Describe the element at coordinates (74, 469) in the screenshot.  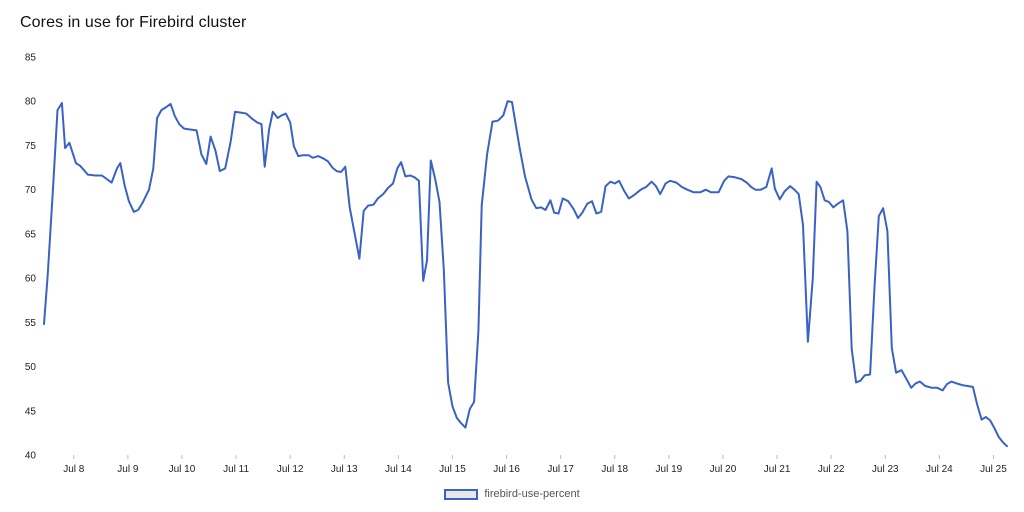
I see `x-tick-label: Jul 8` at that location.